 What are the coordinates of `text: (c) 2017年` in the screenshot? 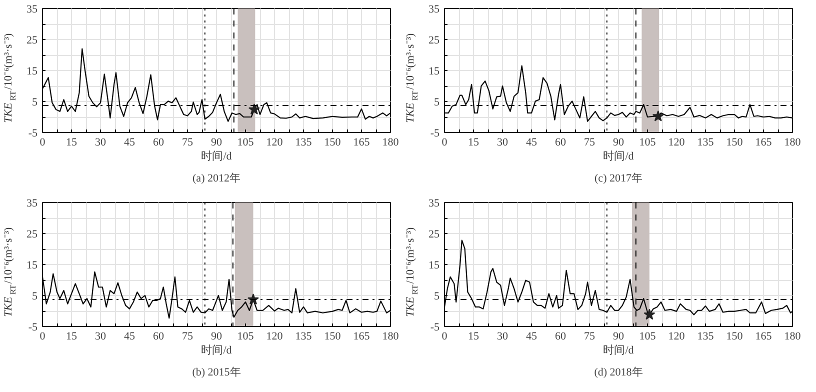 It's located at (618, 178).